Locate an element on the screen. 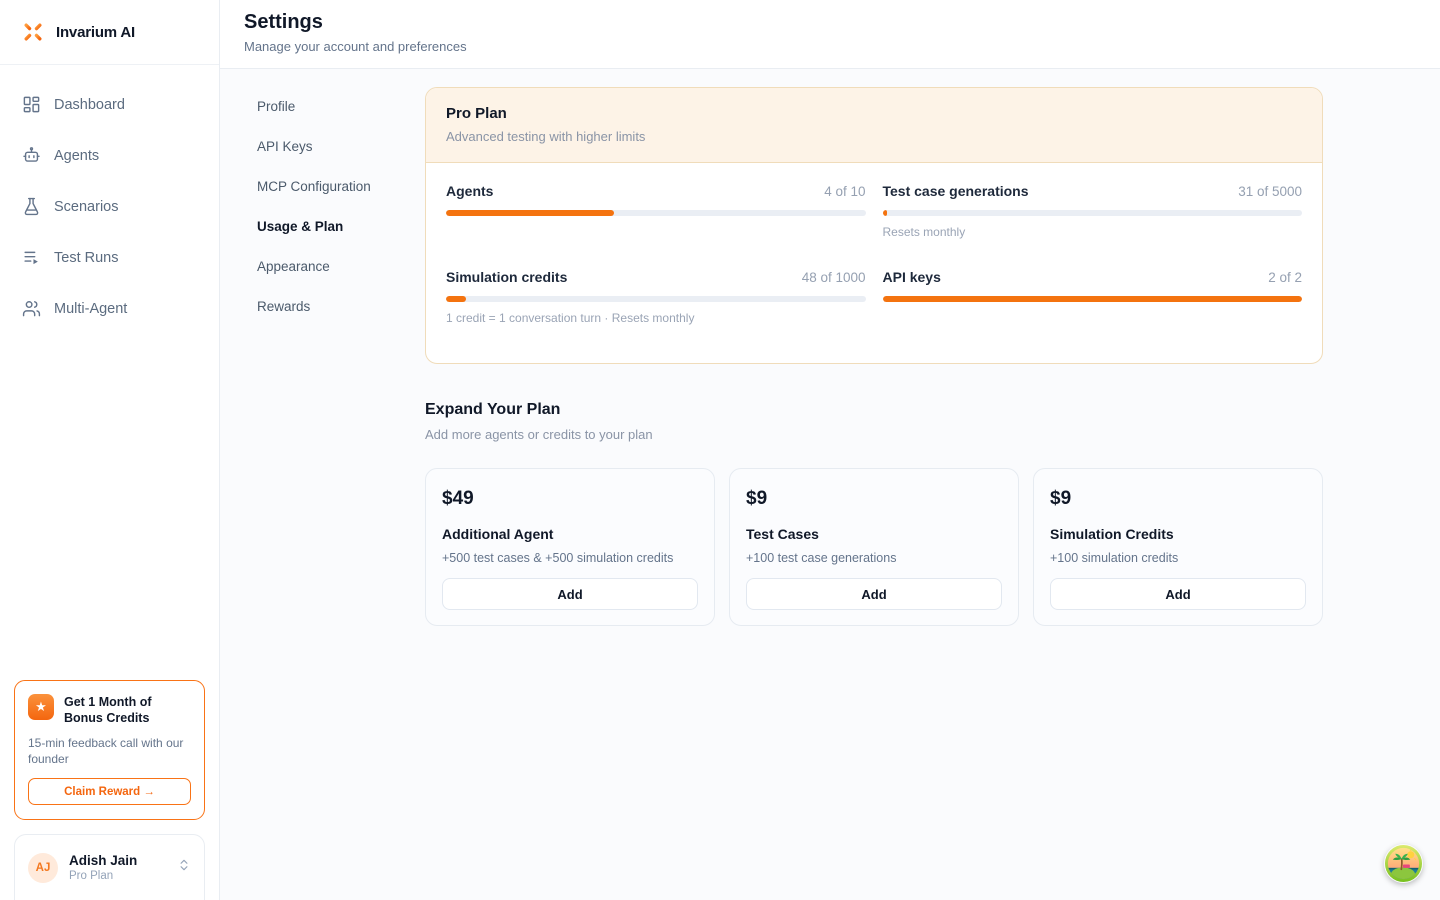  user-menu: AJ Adish Jain Pro Plan is located at coordinates (109, 867).